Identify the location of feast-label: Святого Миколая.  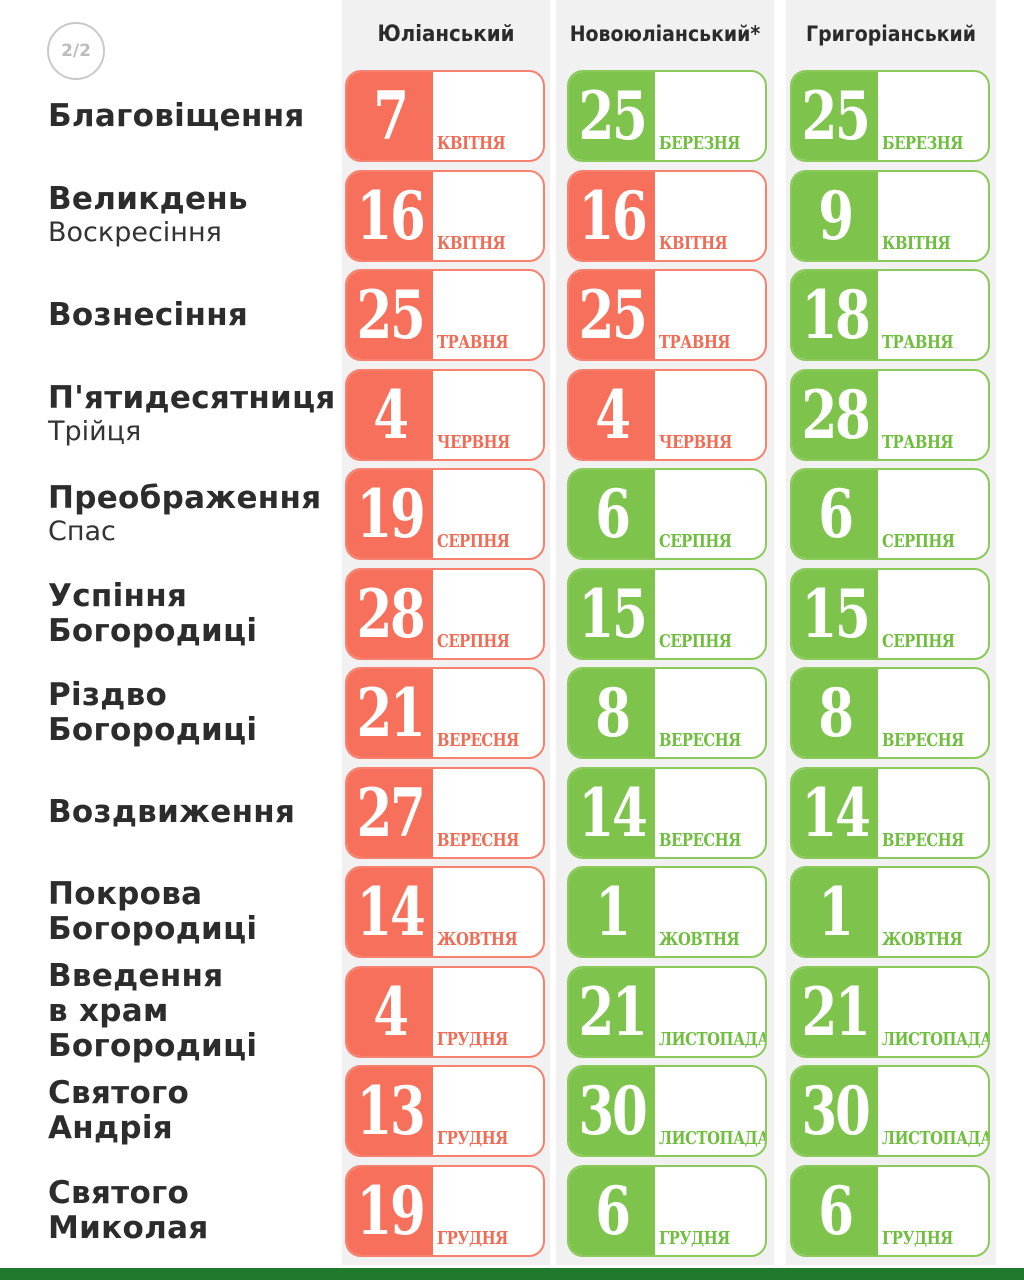
(198, 1211).